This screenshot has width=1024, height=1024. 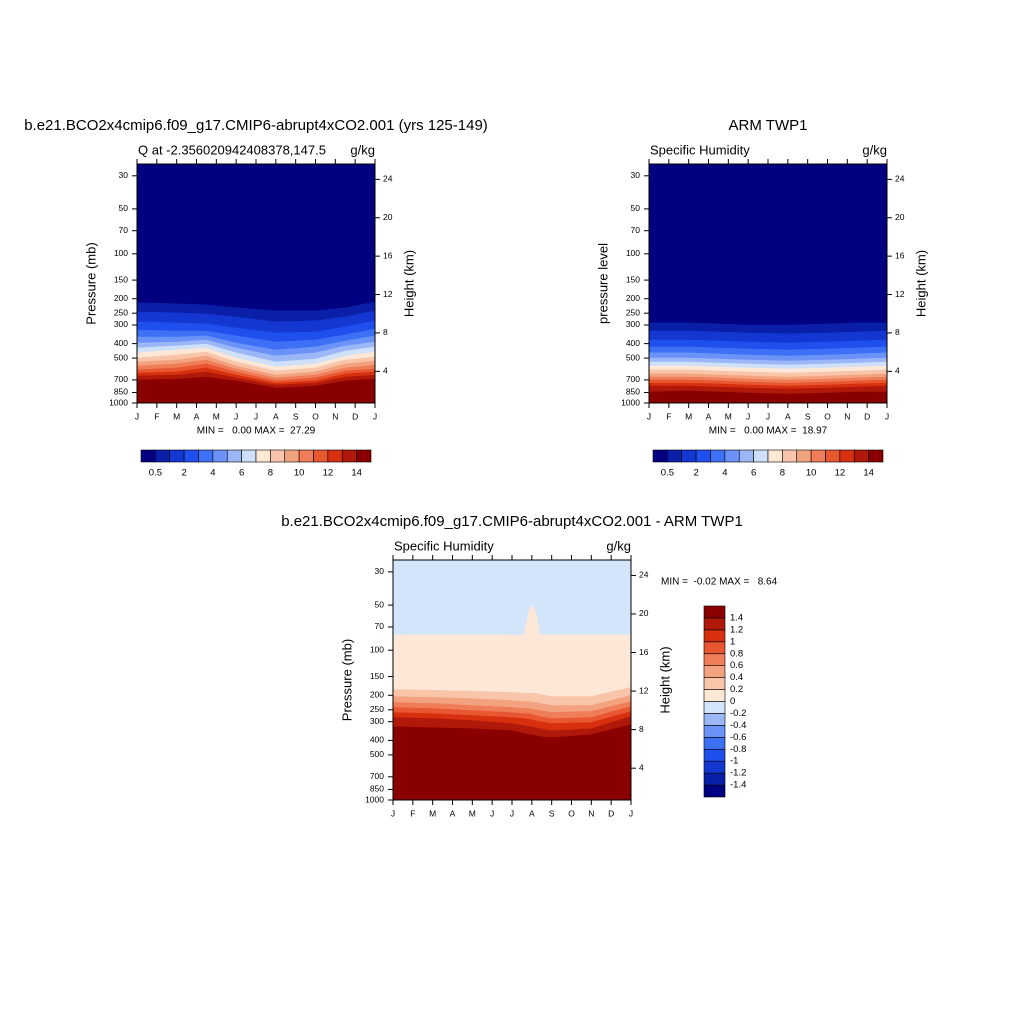 What do you see at coordinates (315, 416) in the screenshot?
I see `x-tick-label: O` at bounding box center [315, 416].